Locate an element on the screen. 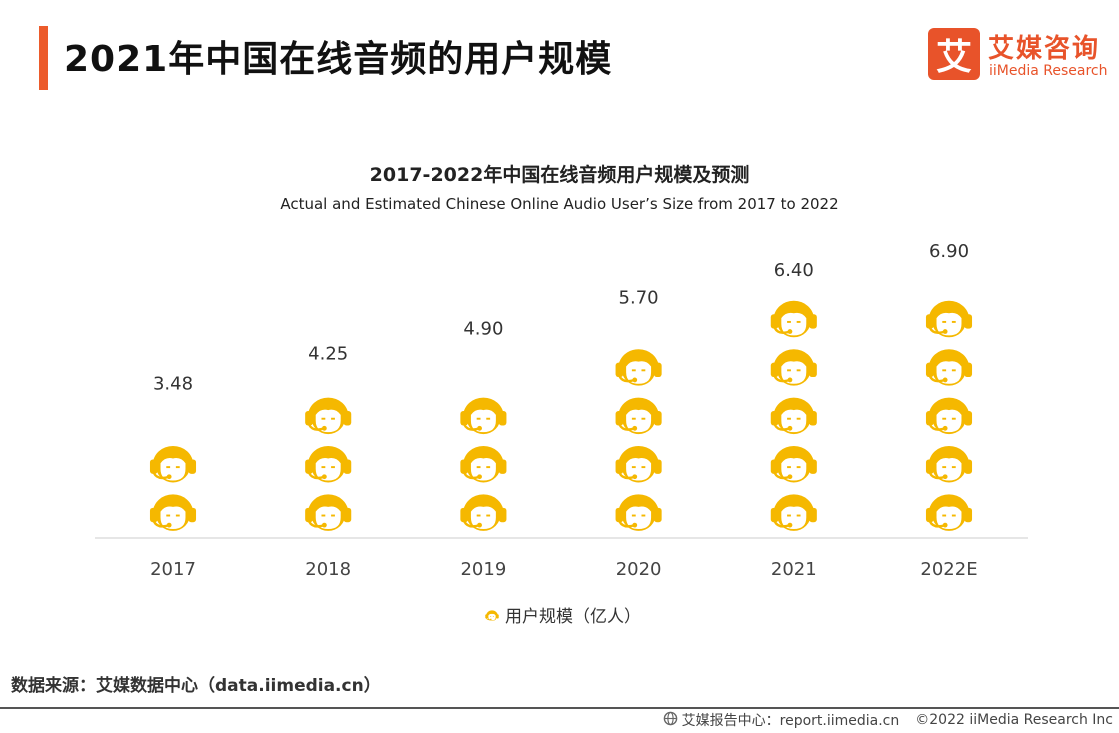 The image size is (1119, 733). bar-2017: 3.48 2017 is located at coordinates (173, 476).